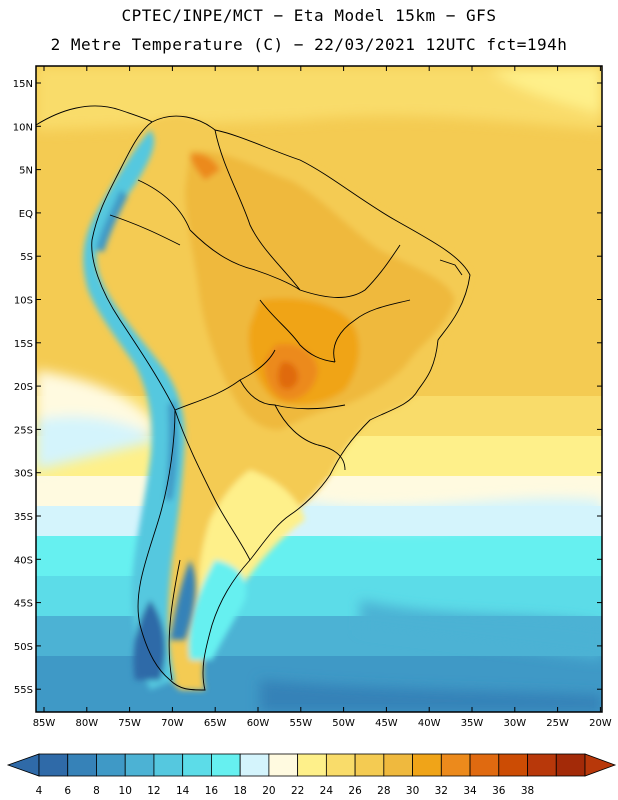 Image resolution: width=618 pixels, height=800 pixels. What do you see at coordinates (472, 723) in the screenshot?
I see `lon-label: 35W` at bounding box center [472, 723].